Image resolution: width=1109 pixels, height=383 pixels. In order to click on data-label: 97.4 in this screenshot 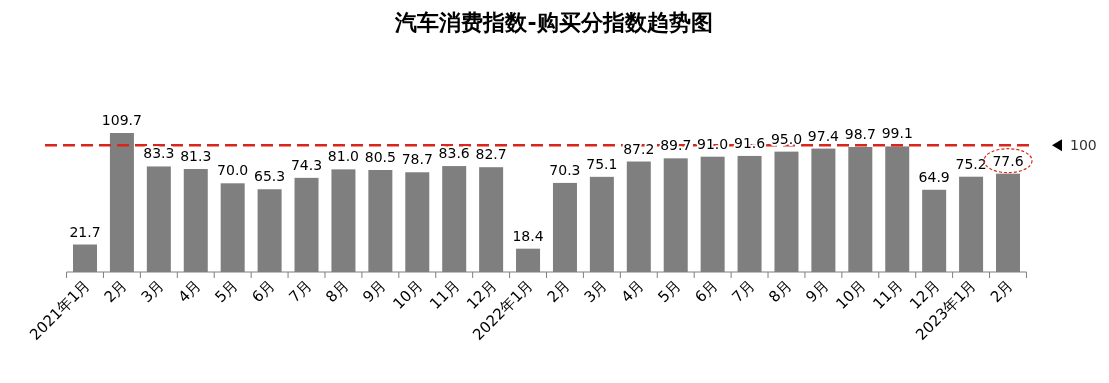, I will do `click(823, 135)`.